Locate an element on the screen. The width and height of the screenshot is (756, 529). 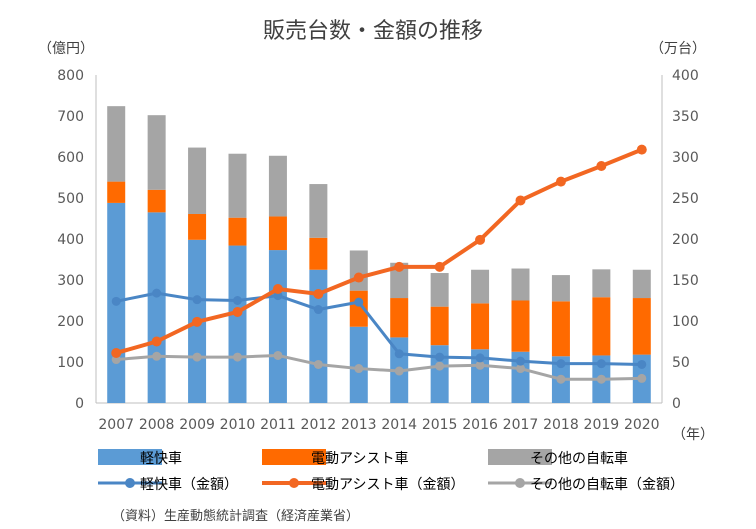
bar-2-2011 is located at coordinates (277, 186).